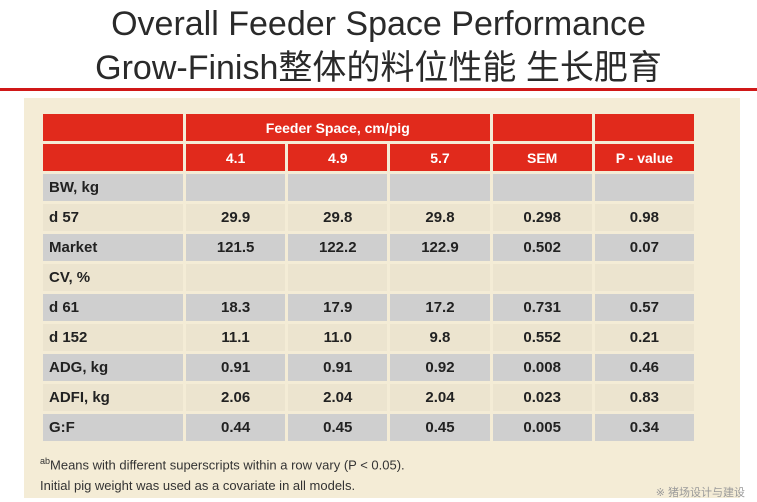 The image size is (757, 502). What do you see at coordinates (542, 337) in the screenshot?
I see `table-cell: 0.552` at bounding box center [542, 337].